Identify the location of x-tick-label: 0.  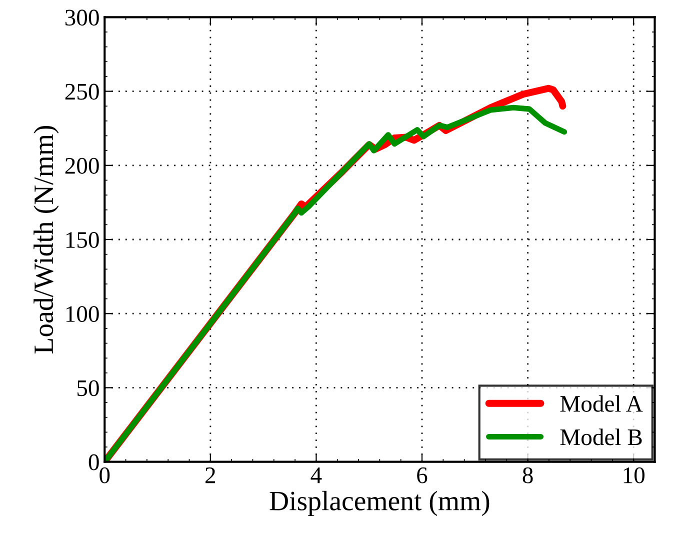
(105, 475).